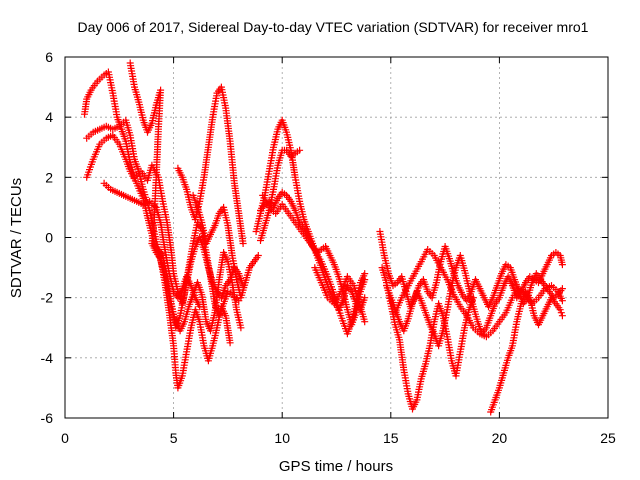 The width and height of the screenshot is (640, 480). Describe the element at coordinates (49, 117) in the screenshot. I see `y-tick-label: 4` at that location.